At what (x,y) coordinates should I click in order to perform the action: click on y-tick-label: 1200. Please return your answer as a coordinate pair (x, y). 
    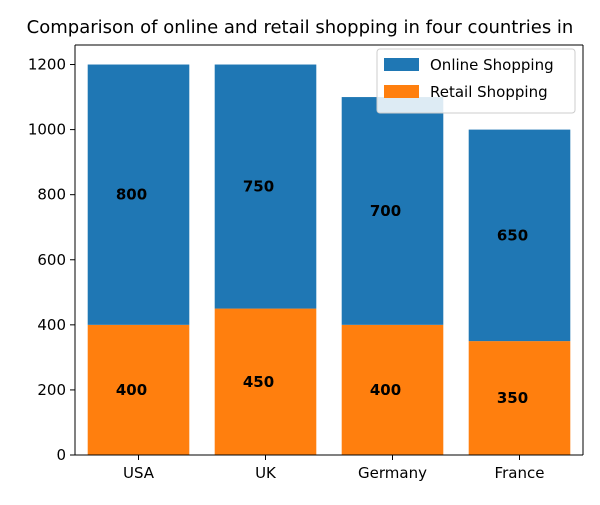
    Looking at the image, I should click on (47, 65).